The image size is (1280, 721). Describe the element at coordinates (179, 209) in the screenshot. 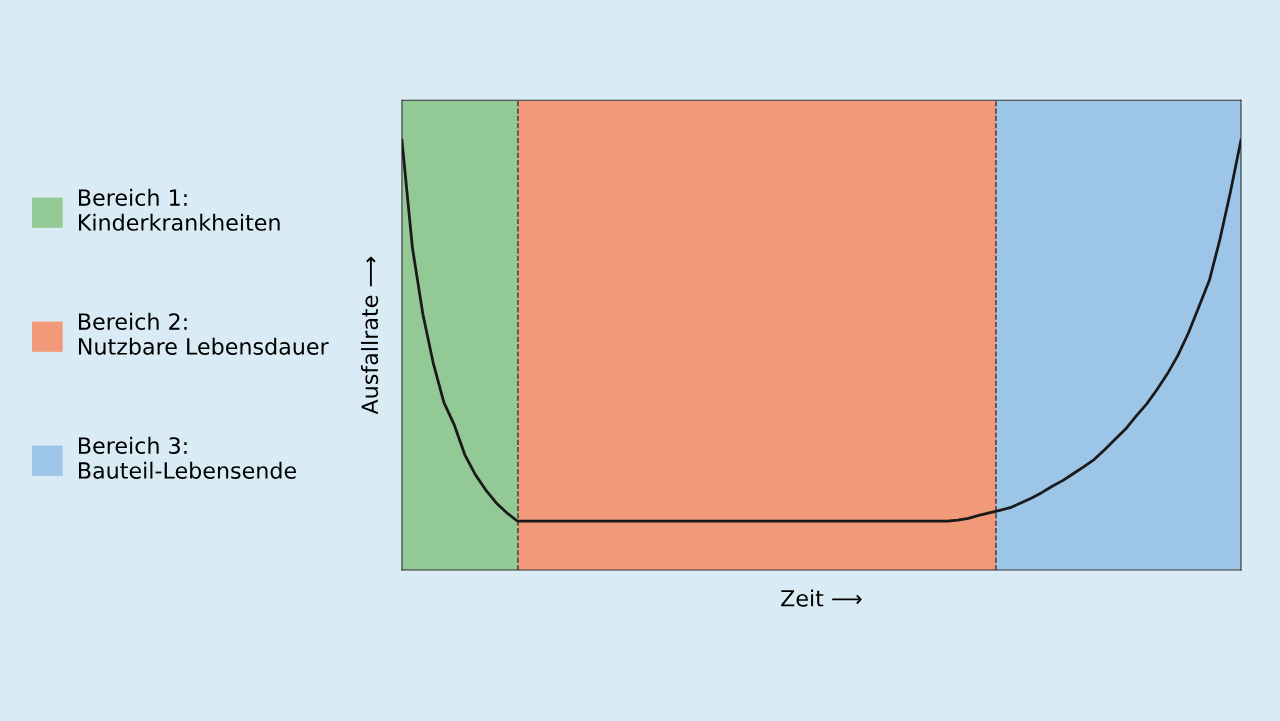

I see `text: Bereich 1: Kinderkrankheiten` at that location.